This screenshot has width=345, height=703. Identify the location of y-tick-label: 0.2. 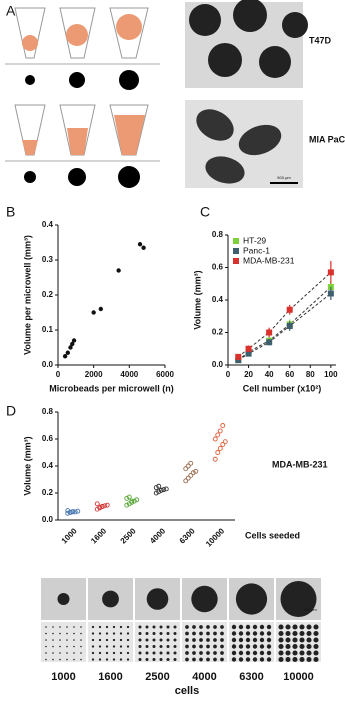
(218, 332).